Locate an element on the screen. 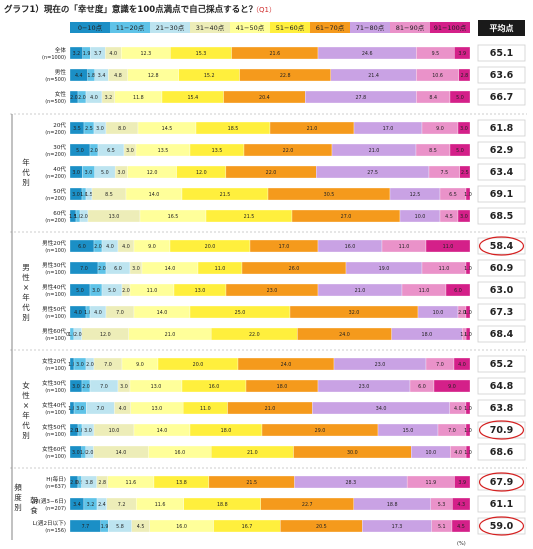  row-label: 男性 is located at coordinates (61, 72).